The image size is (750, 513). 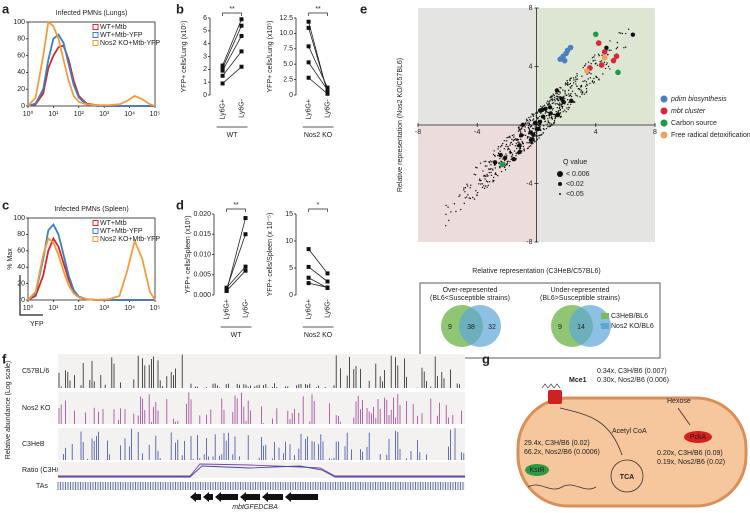 I want to click on legend-label: Nos2 KO+Mtb-YFP, so click(x=130, y=43).